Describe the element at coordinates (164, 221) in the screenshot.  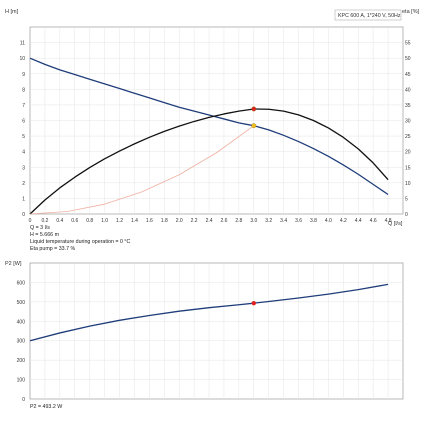
I see `x-tick-label: 1.8` at that location.